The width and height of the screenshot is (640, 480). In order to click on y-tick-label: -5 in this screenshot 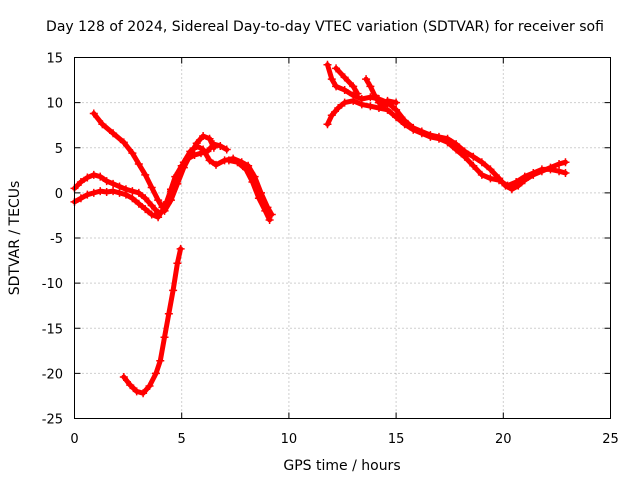, I will do `click(56, 239)`.